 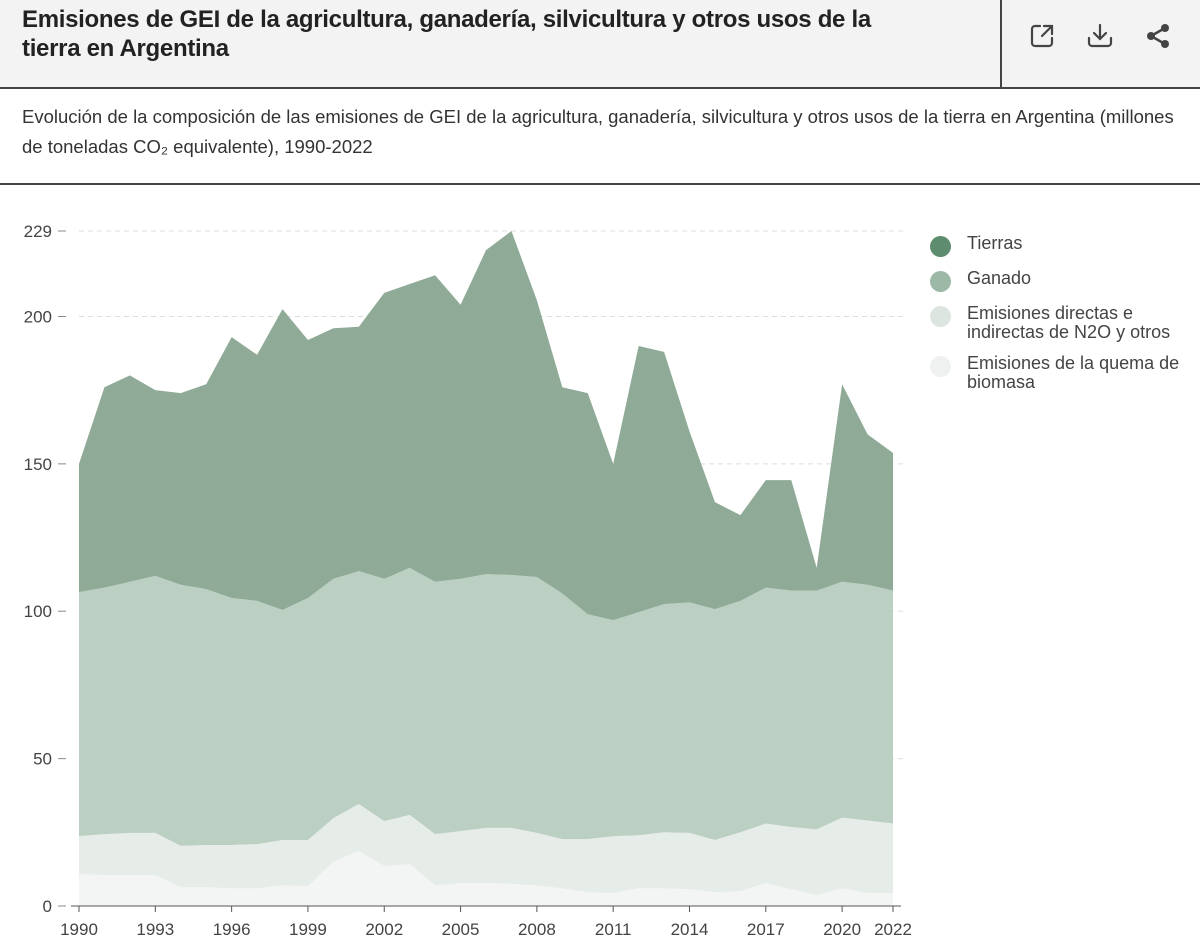 I want to click on share-icon, so click(x=1158, y=36).